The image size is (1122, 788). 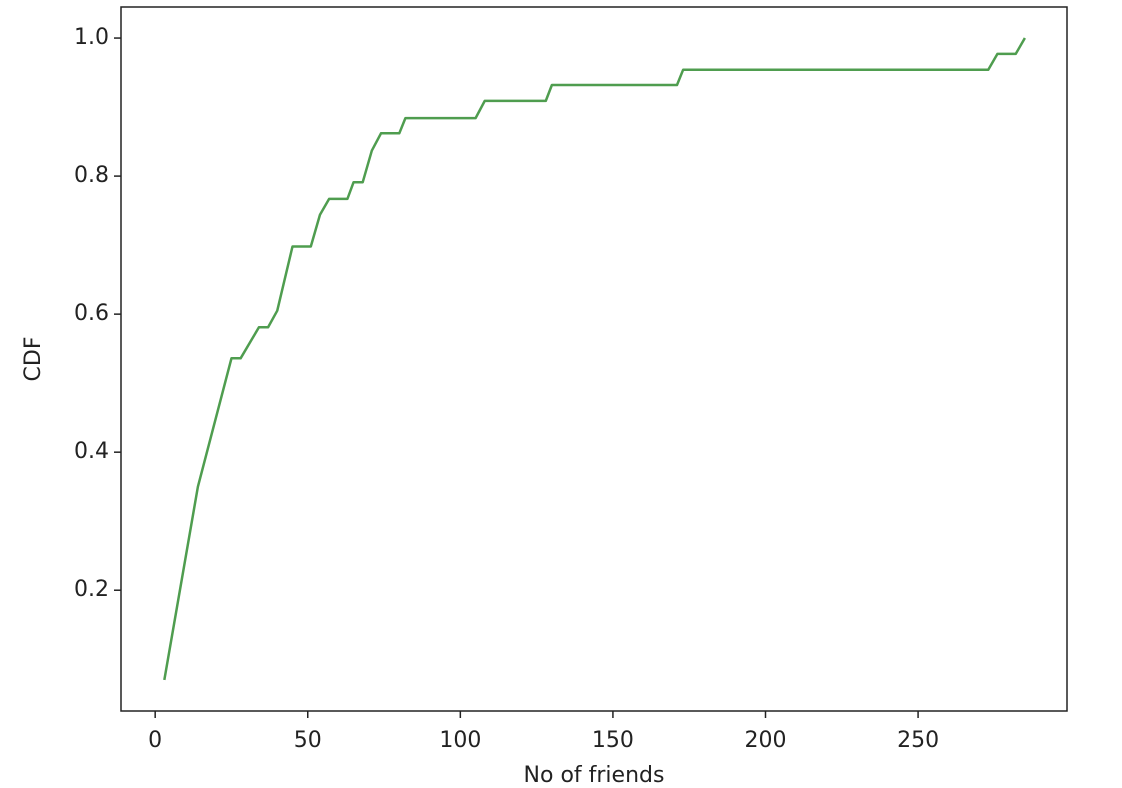 I want to click on x-tick-label: 50, so click(x=308, y=740).